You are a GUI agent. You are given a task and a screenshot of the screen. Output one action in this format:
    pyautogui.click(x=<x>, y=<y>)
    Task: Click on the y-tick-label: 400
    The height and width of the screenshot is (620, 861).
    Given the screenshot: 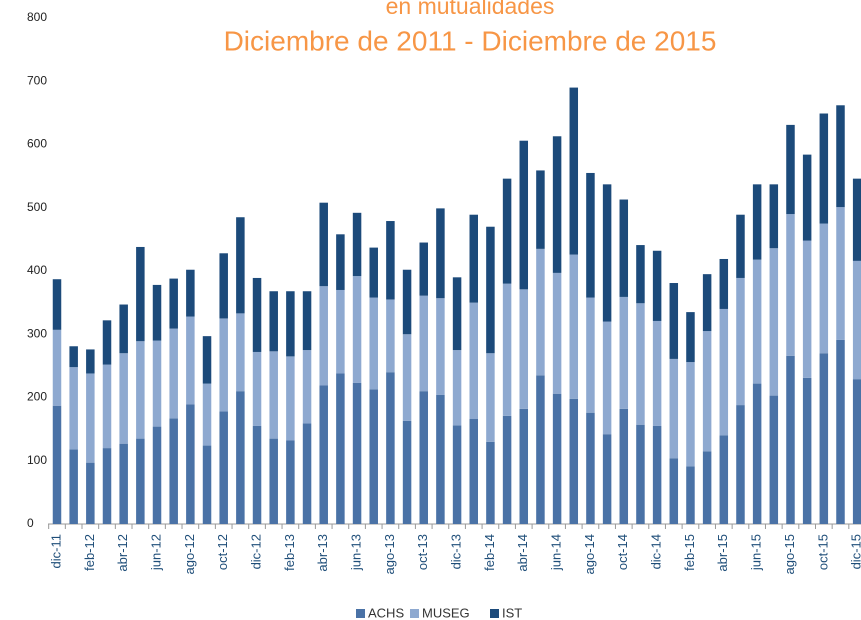 What is the action you would take?
    pyautogui.click(x=37, y=270)
    